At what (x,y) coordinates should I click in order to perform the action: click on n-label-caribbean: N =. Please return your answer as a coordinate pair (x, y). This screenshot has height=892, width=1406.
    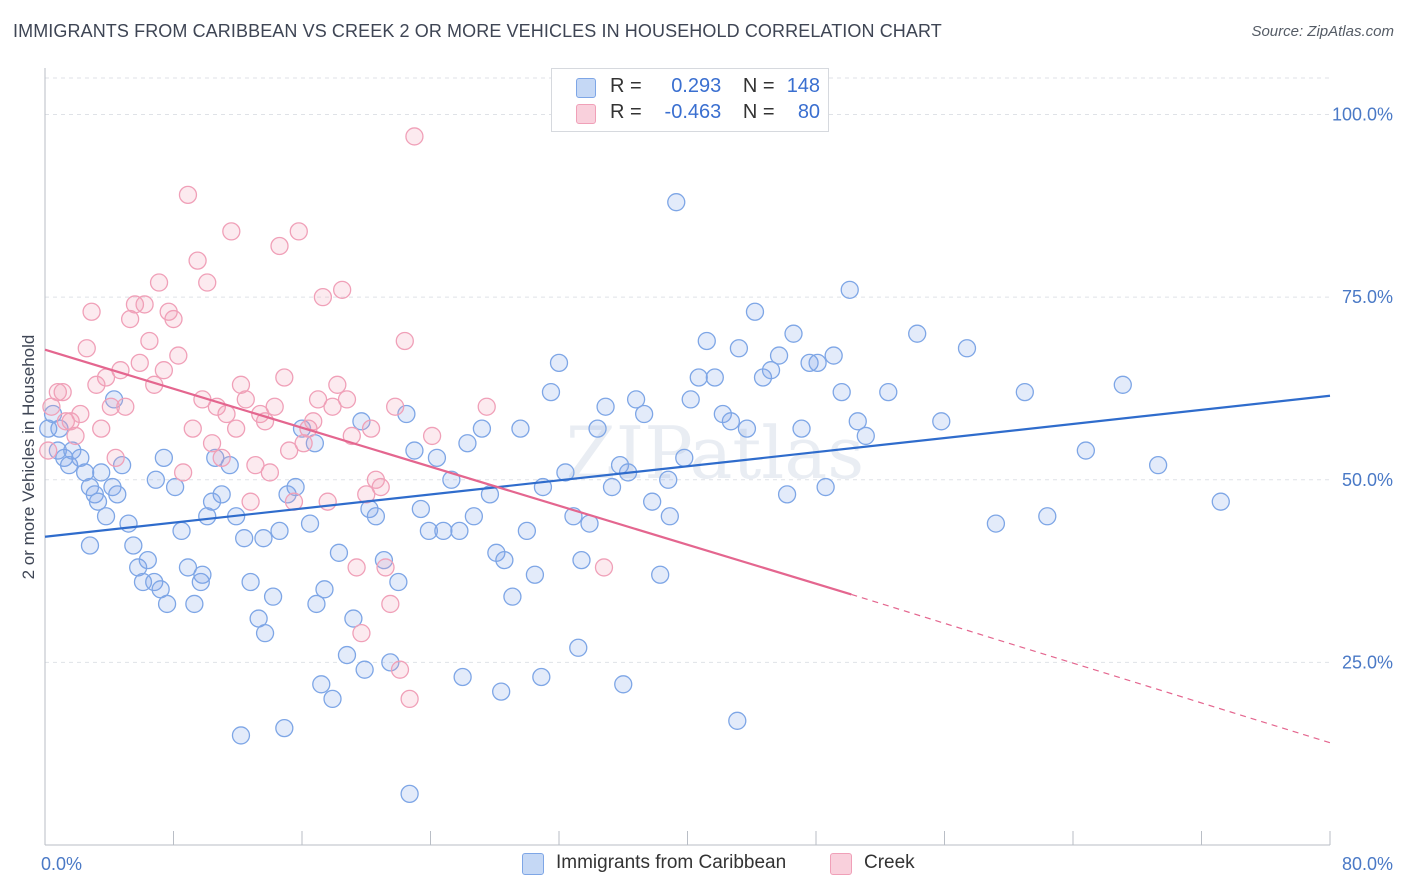
    Looking at the image, I should click on (758, 86).